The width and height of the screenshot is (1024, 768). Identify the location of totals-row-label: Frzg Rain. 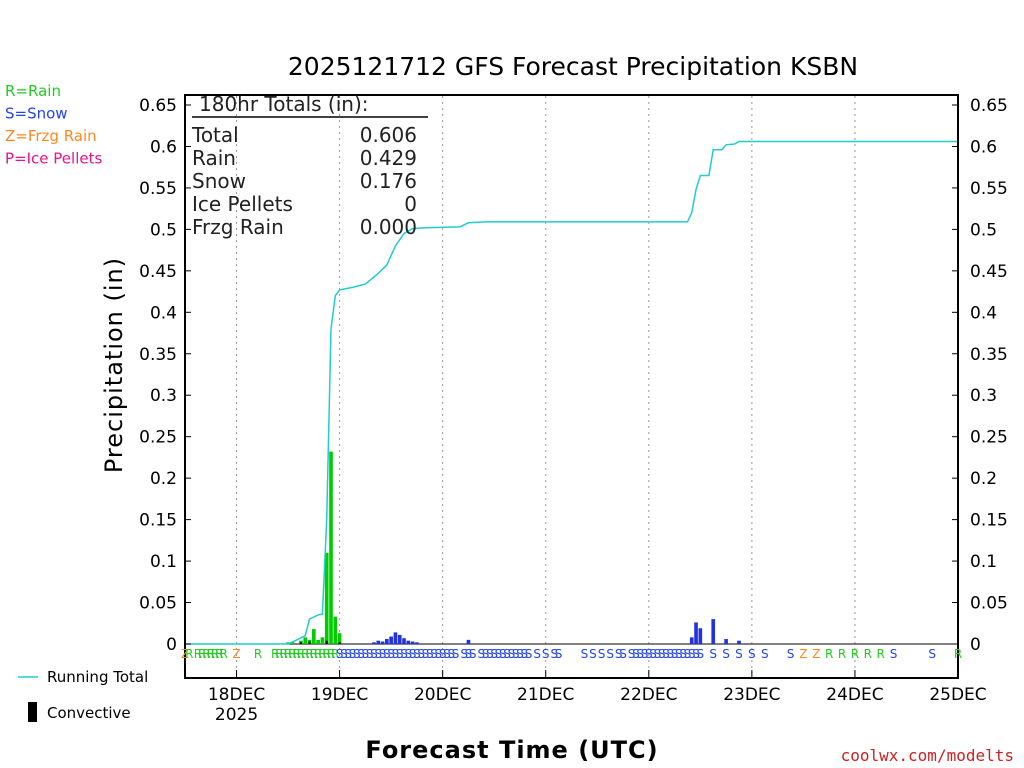
(238, 227).